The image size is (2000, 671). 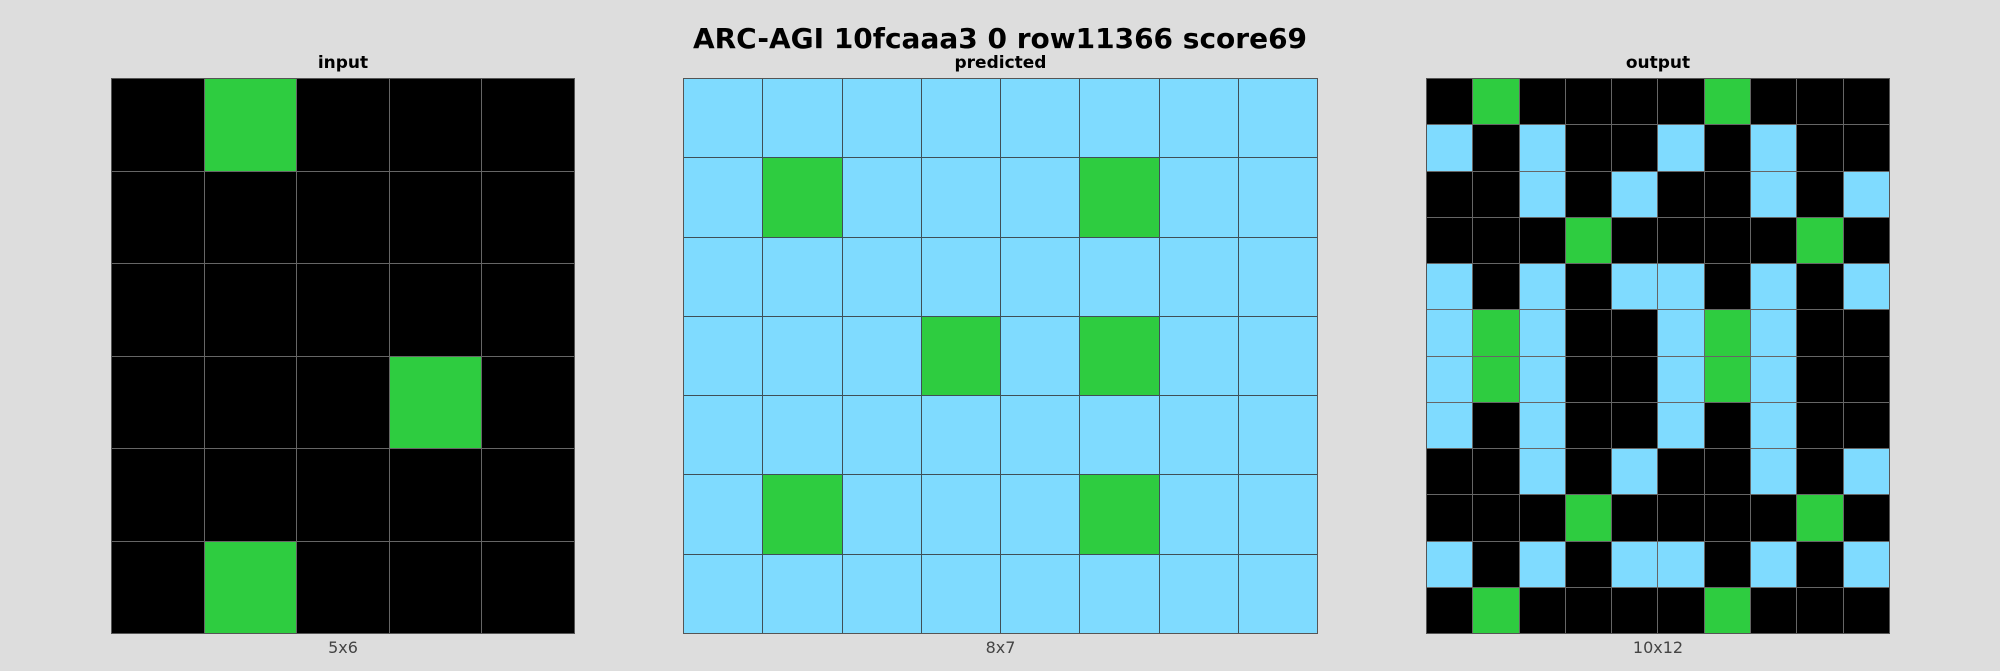 I want to click on figure-title: ARC-AGI 10fcaaa3 0 row11366 score69, so click(x=1000, y=38).